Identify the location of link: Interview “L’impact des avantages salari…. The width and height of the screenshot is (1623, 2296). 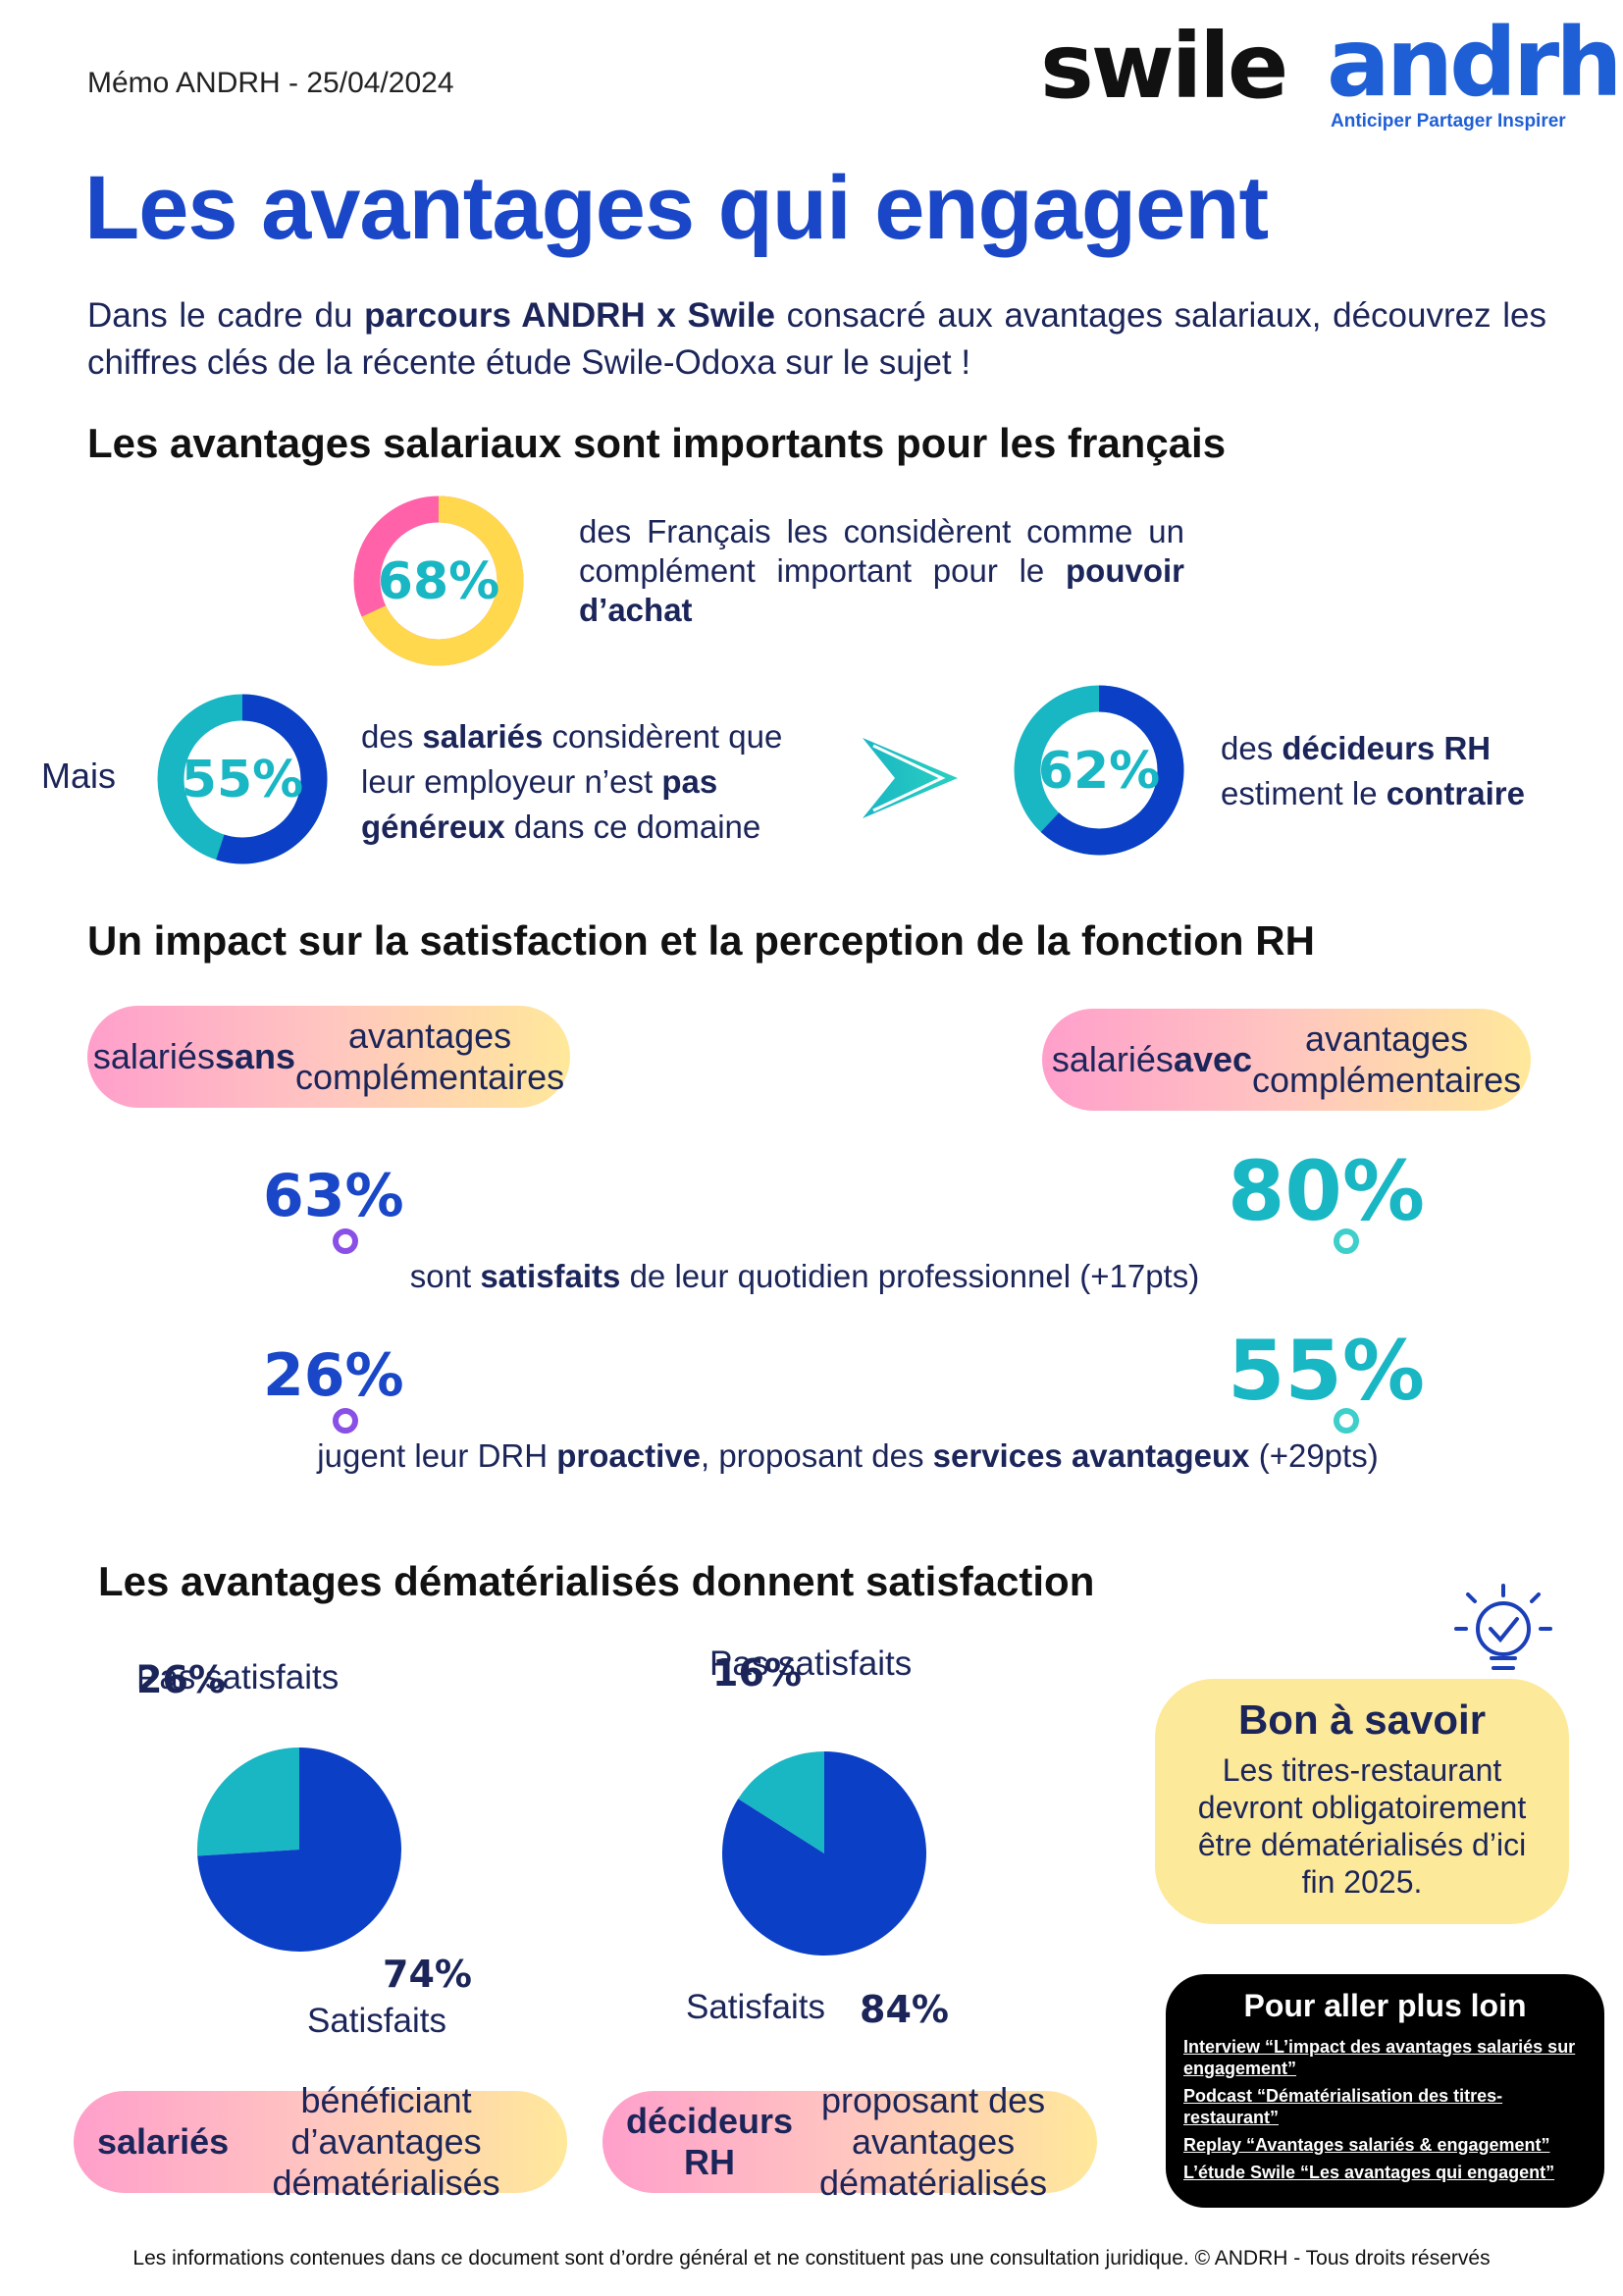
(1379, 2057).